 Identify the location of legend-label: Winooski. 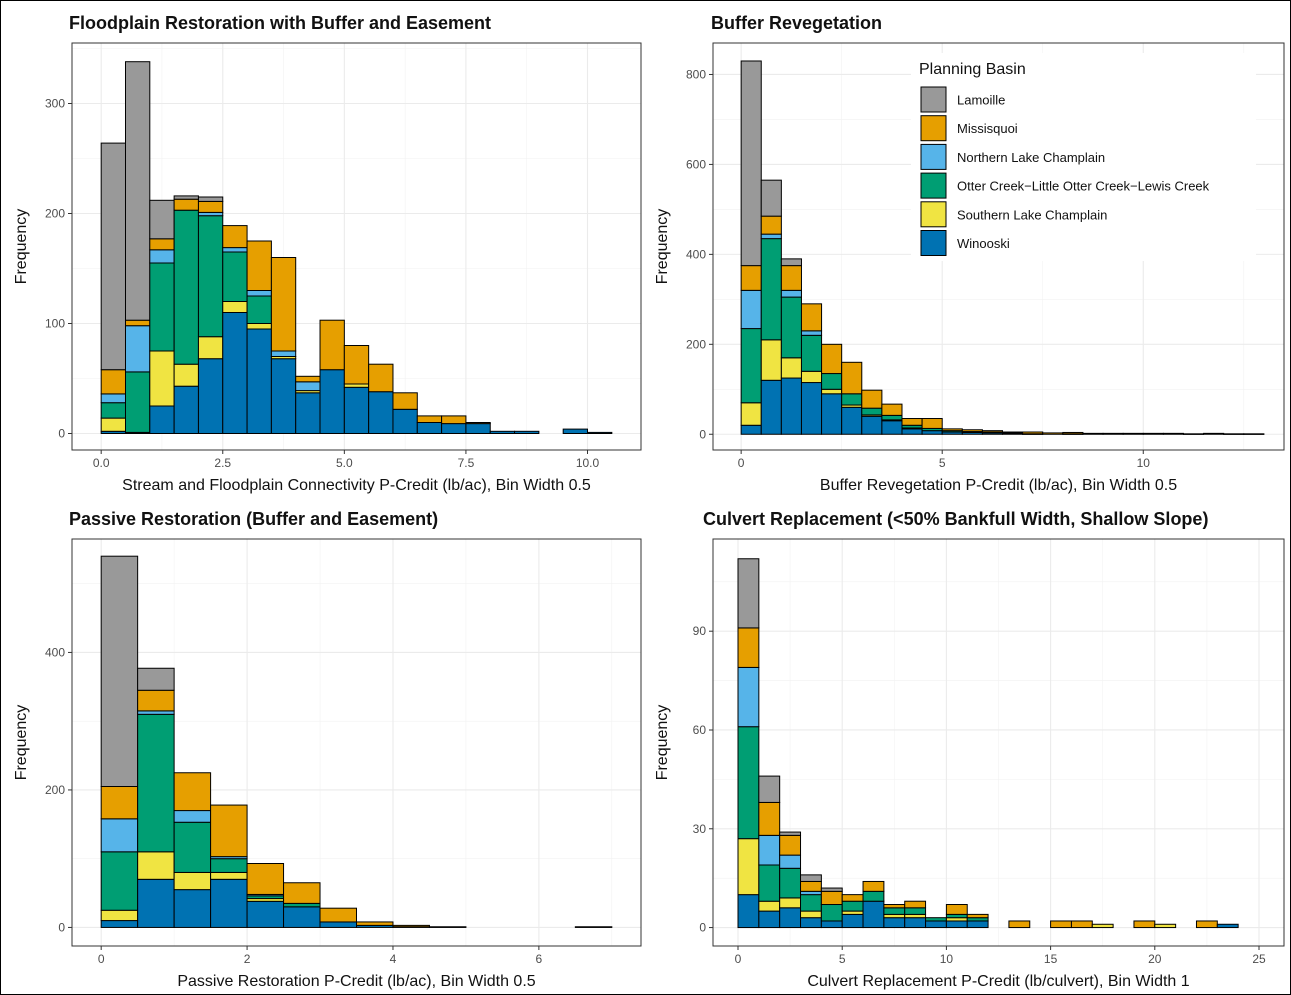
(983, 243).